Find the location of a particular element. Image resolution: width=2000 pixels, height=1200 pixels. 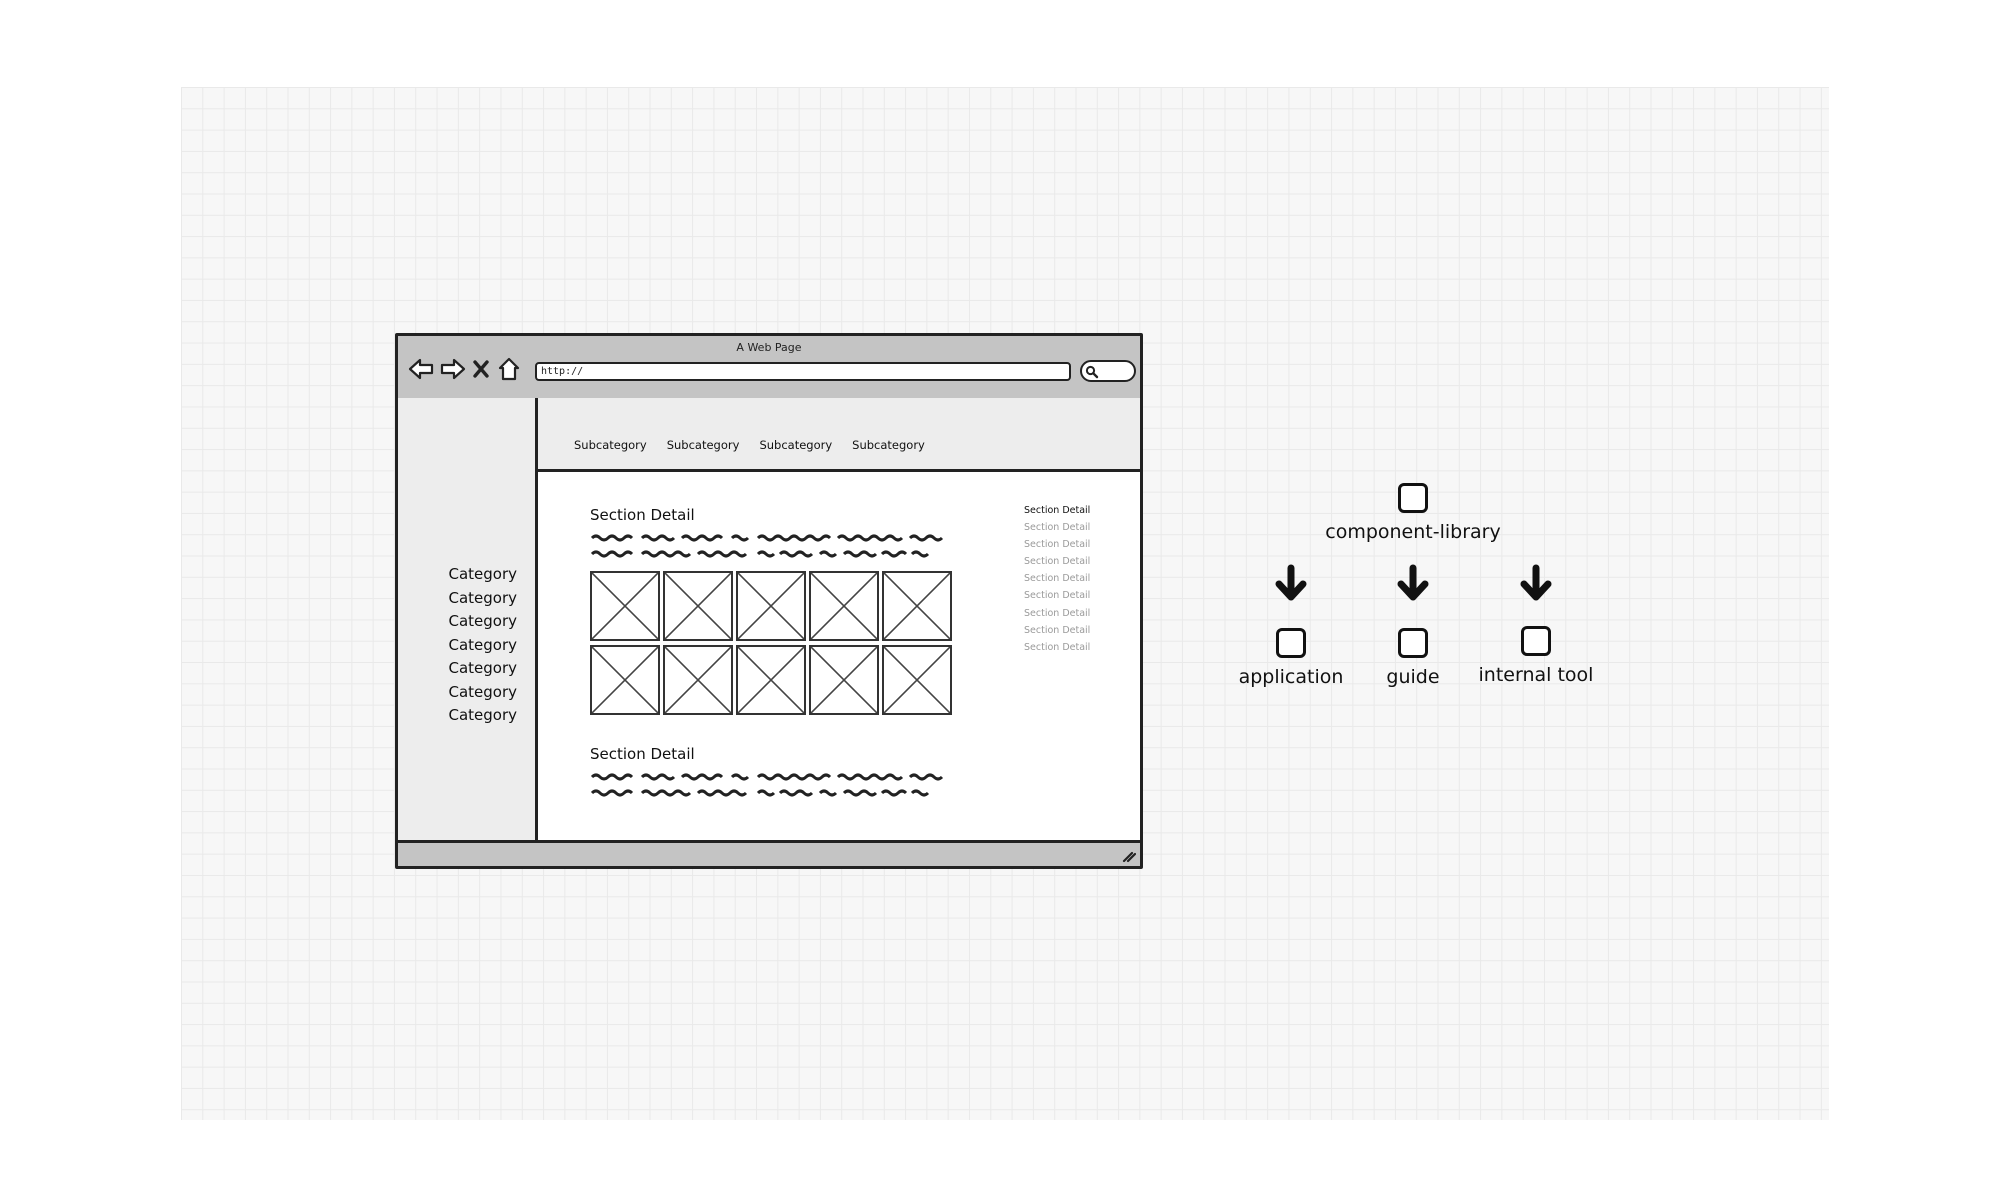

resize-grip-icon is located at coordinates (1129, 857).